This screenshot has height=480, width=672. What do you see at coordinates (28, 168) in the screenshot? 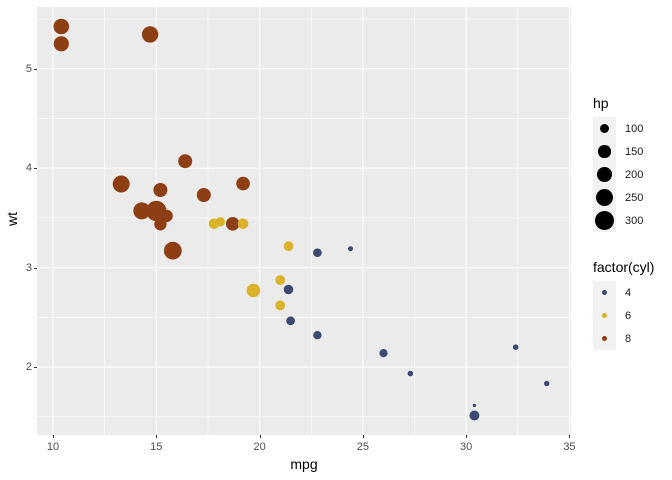
I see `y-tick-label: 4` at bounding box center [28, 168].